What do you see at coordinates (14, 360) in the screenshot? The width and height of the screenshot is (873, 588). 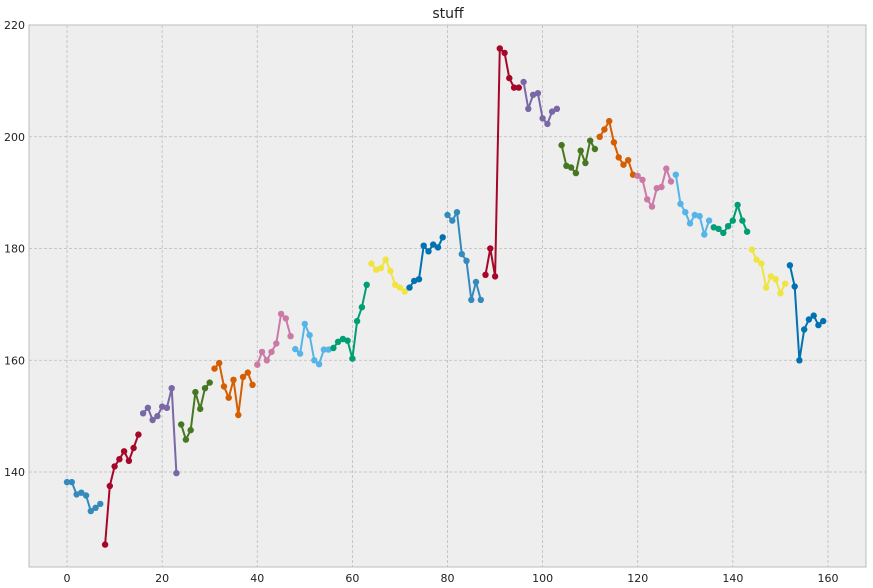 I see `y-tick-label: 160` at bounding box center [14, 360].